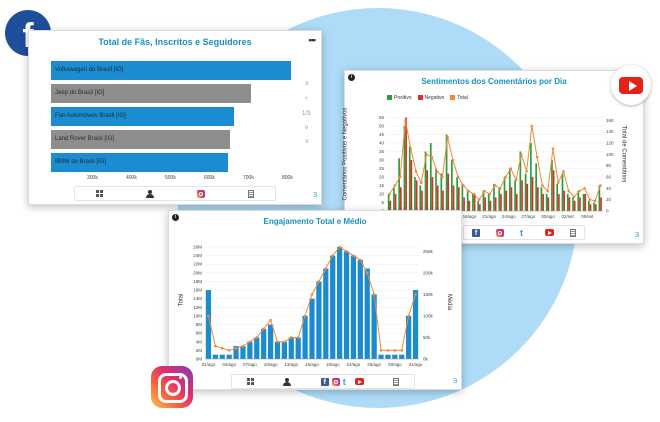 This screenshot has width=660, height=422. Describe the element at coordinates (291, 364) in the screenshot. I see `x-tick-label: 13/ago` at that location.